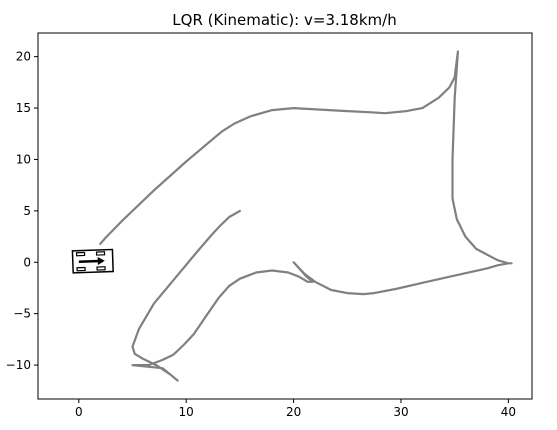  What do you see at coordinates (79, 412) in the screenshot?
I see `x-tick-label: 0` at bounding box center [79, 412].